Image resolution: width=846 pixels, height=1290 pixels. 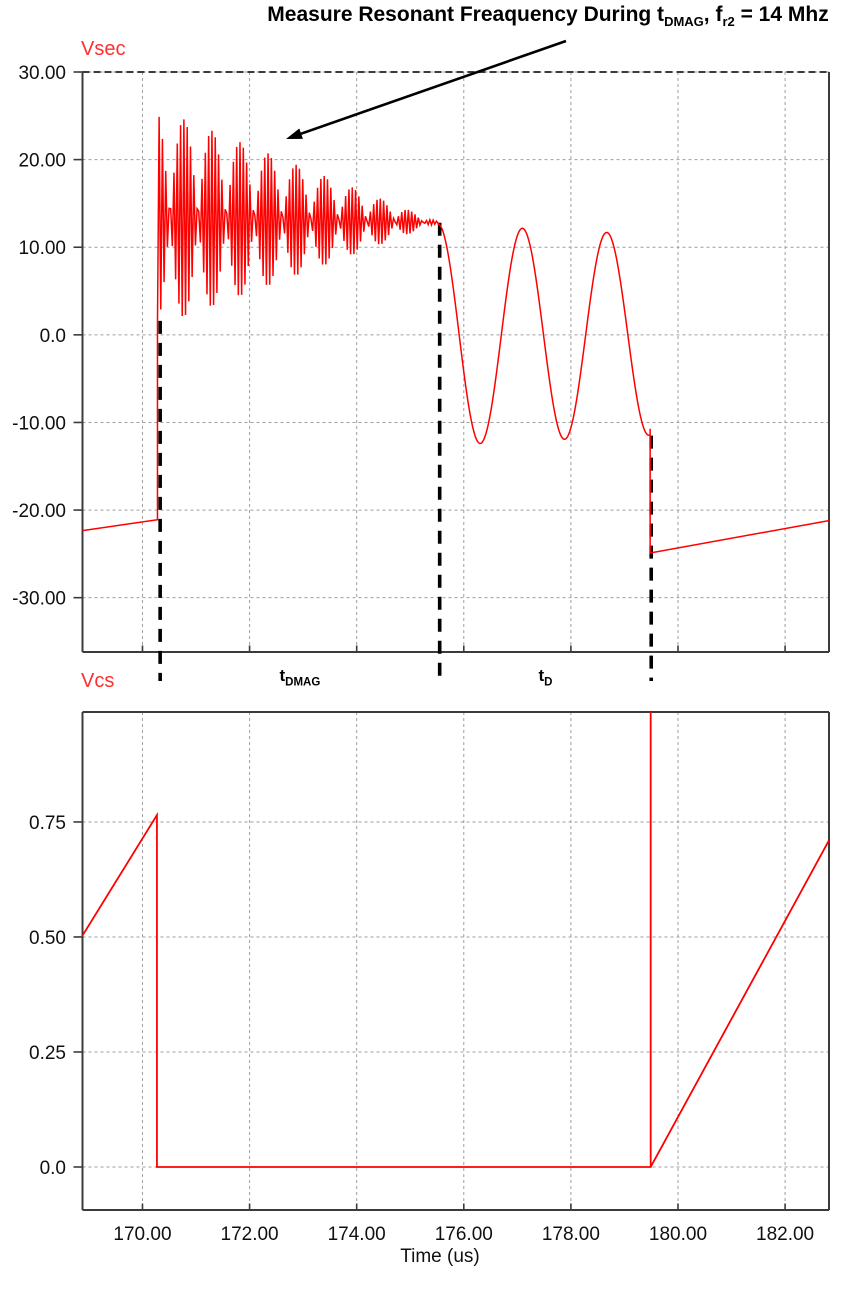 What do you see at coordinates (713, 14) in the screenshot?
I see `title-mid: , f` at bounding box center [713, 14].